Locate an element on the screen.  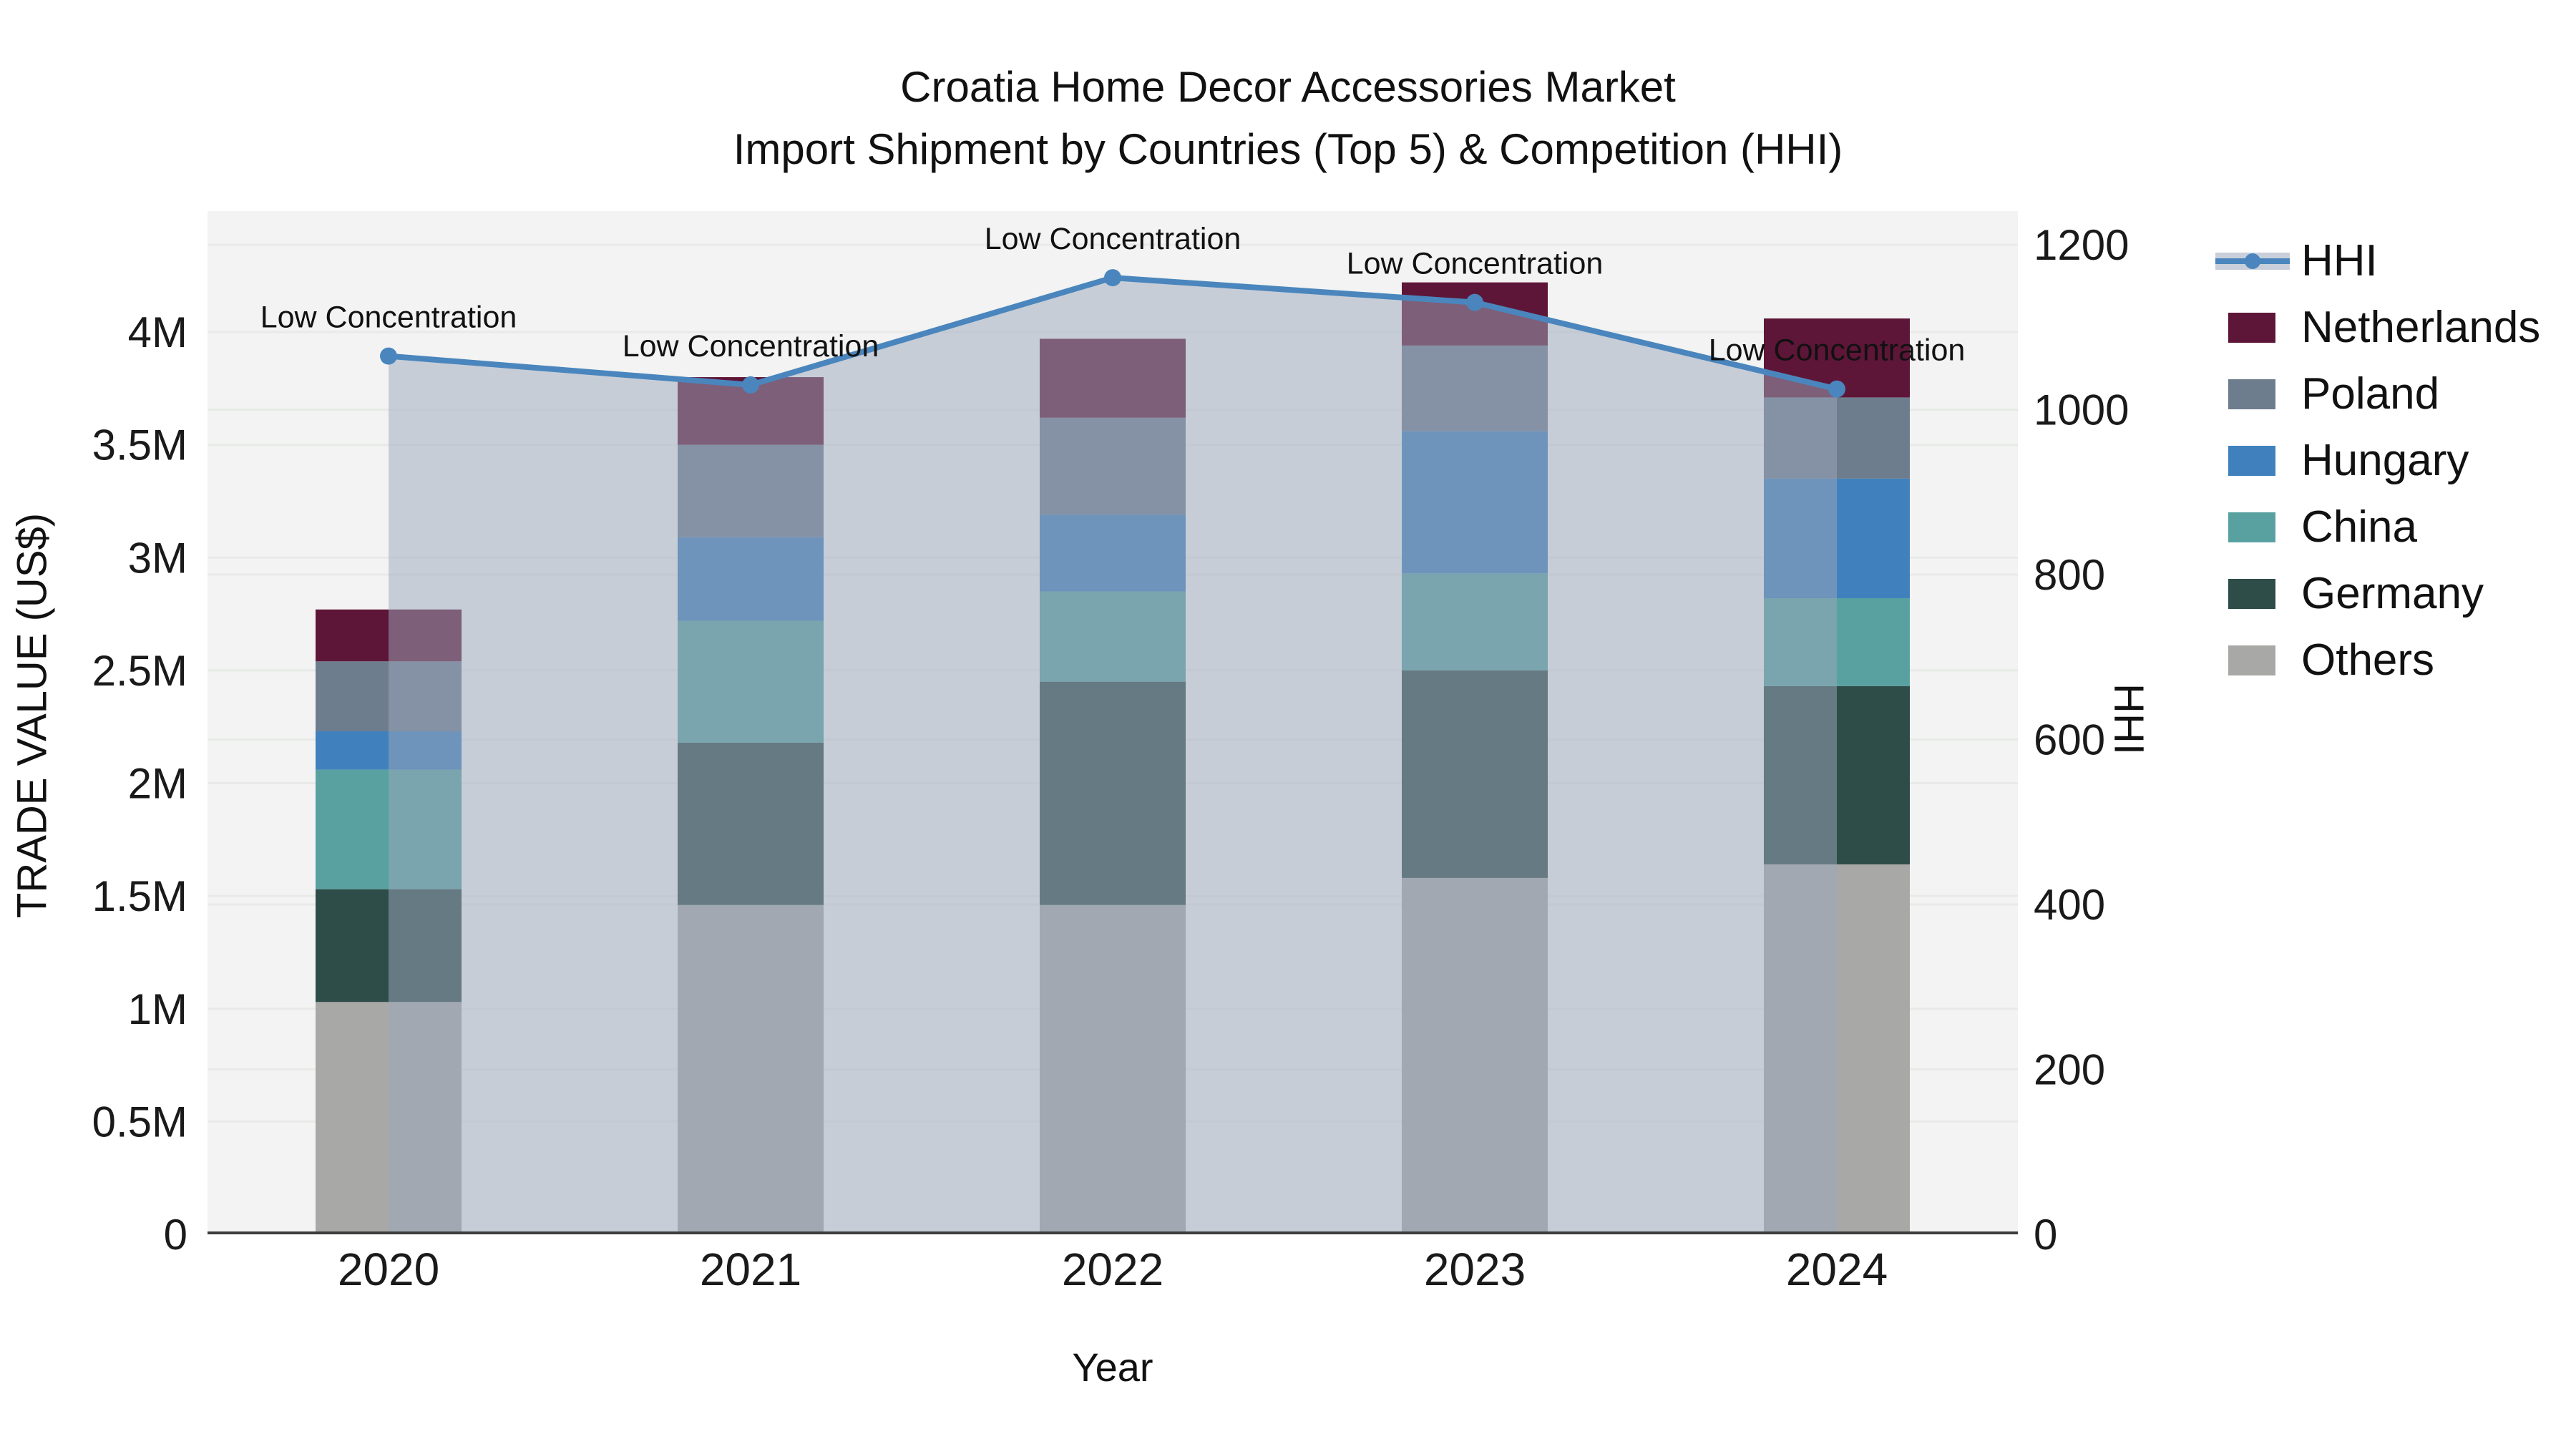
hungary-swatch-icon is located at coordinates (2252, 460).